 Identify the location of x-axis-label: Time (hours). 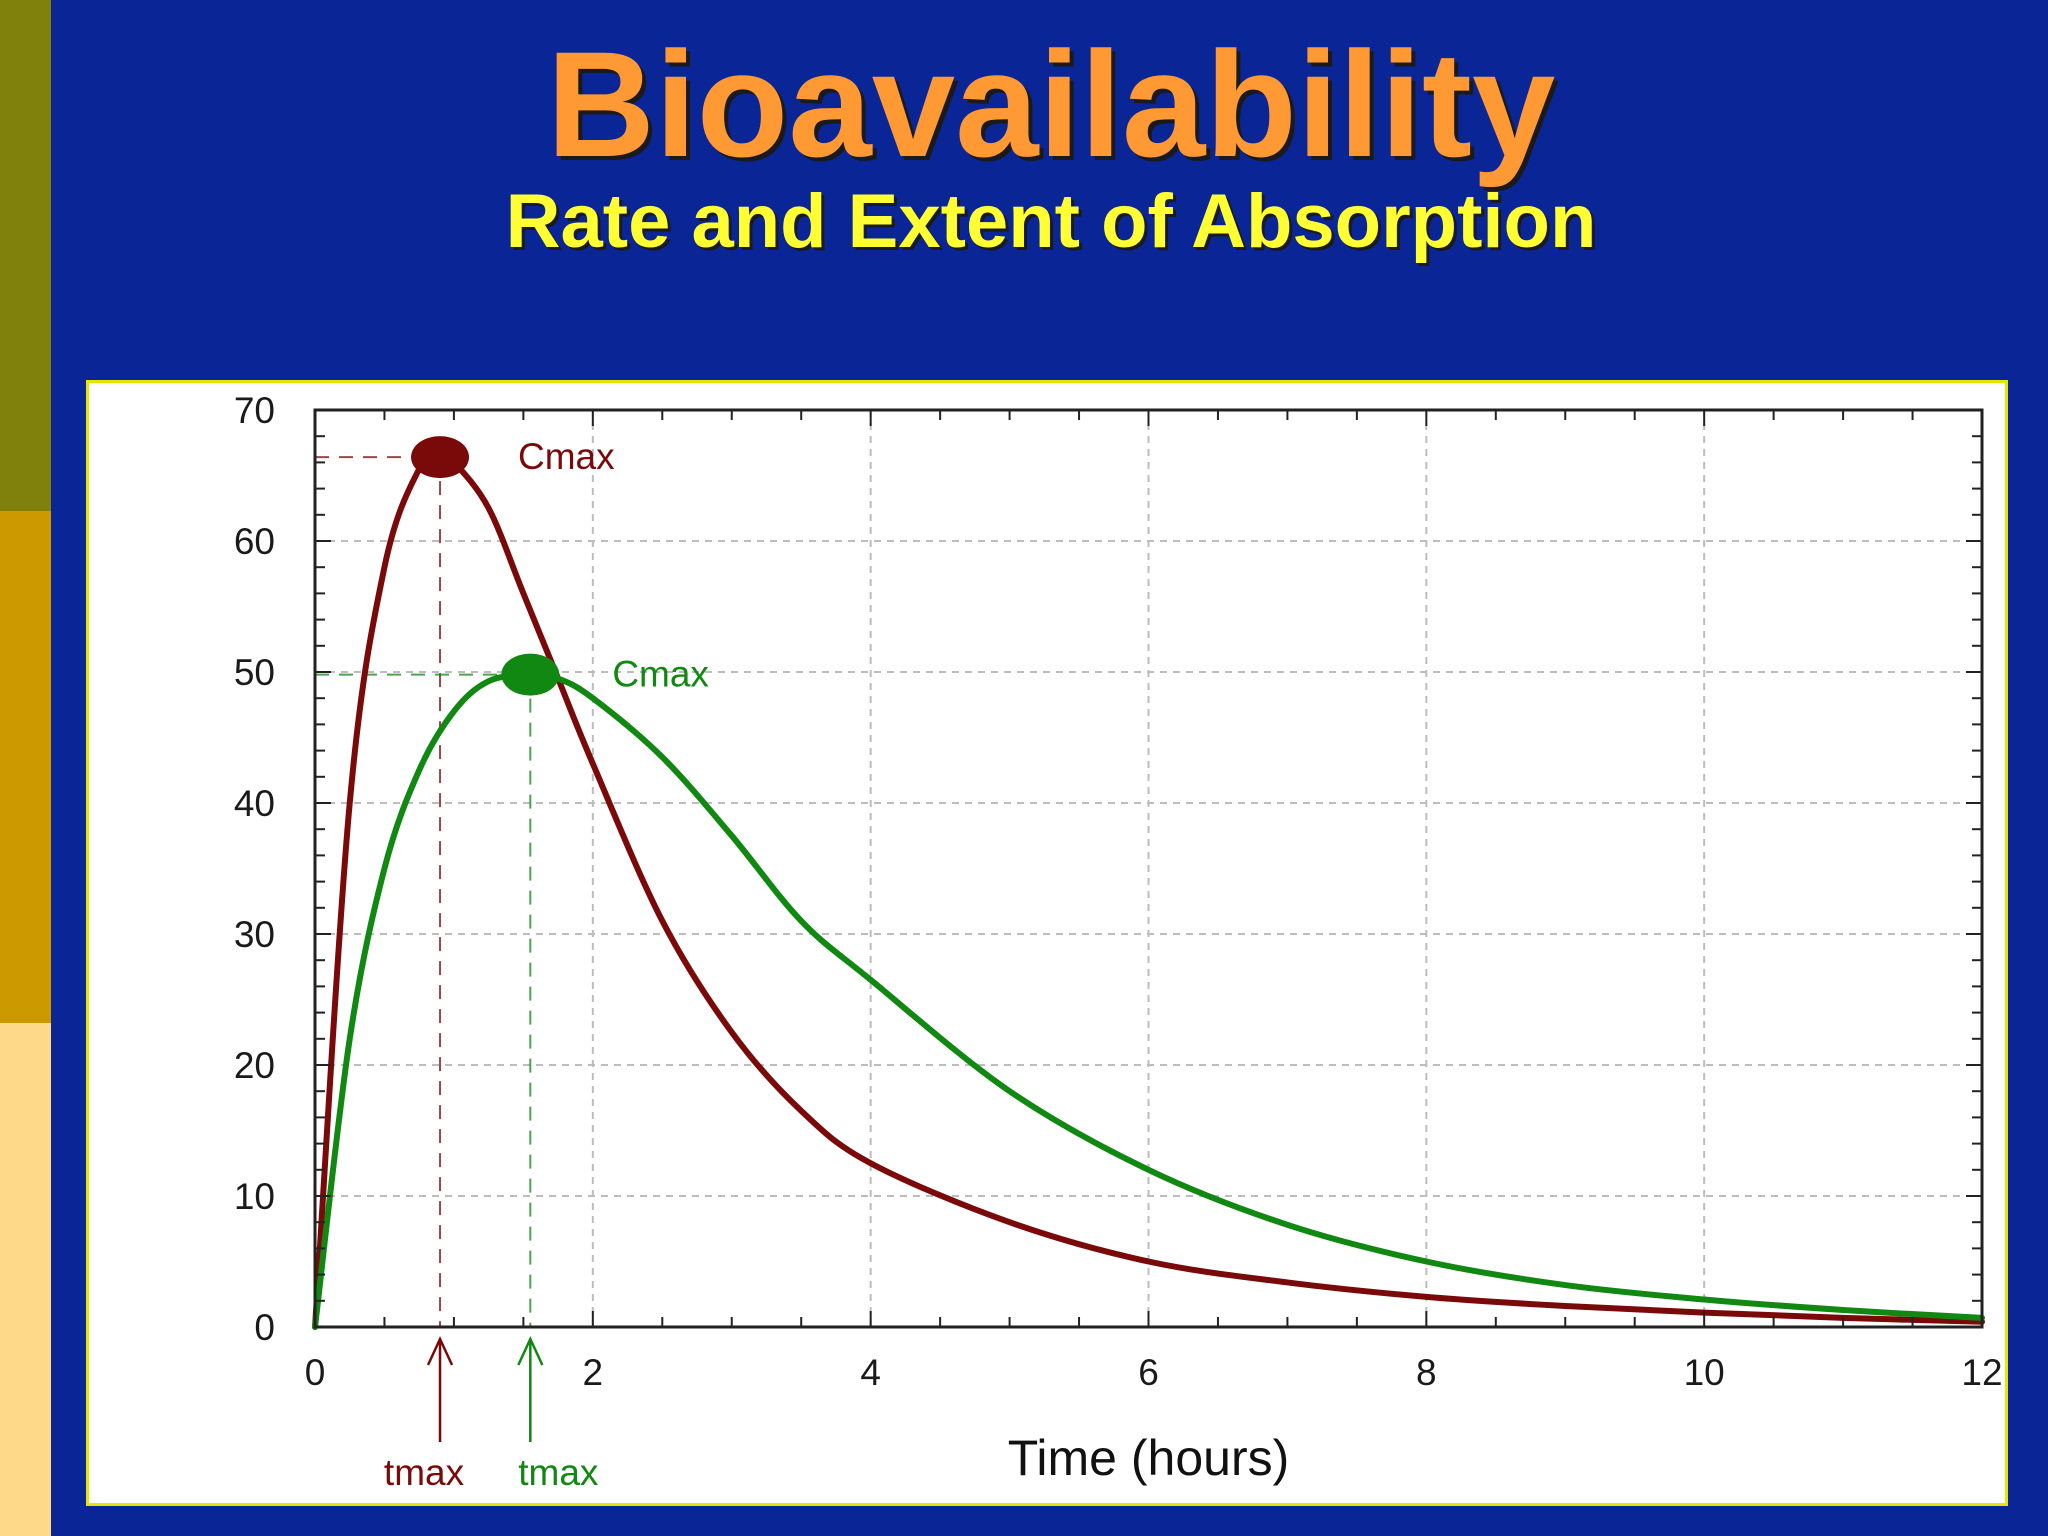
(1149, 1458).